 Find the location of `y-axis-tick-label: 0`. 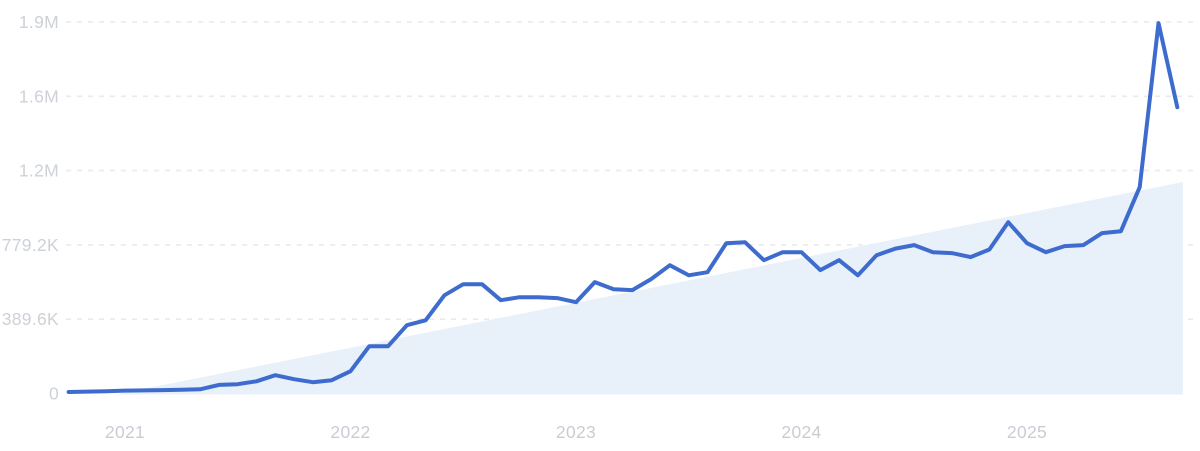

y-axis-tick-label: 0 is located at coordinates (54, 394).